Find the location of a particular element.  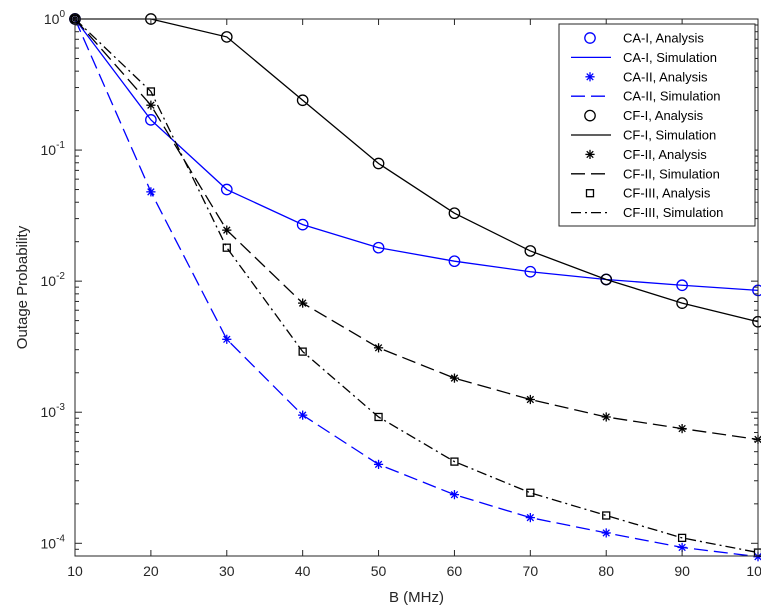

legend-label: CF-III, Simulation is located at coordinates (673, 212).